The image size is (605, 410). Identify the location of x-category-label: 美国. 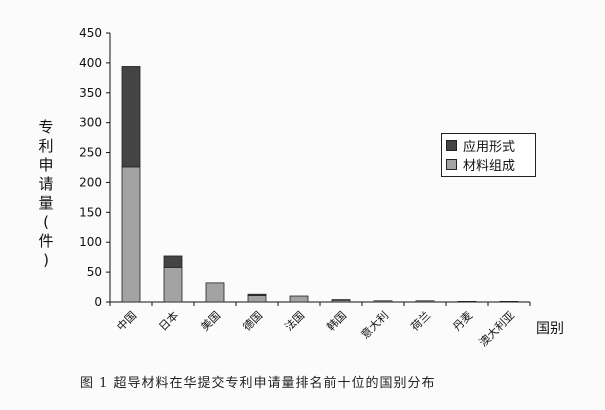
(210, 321).